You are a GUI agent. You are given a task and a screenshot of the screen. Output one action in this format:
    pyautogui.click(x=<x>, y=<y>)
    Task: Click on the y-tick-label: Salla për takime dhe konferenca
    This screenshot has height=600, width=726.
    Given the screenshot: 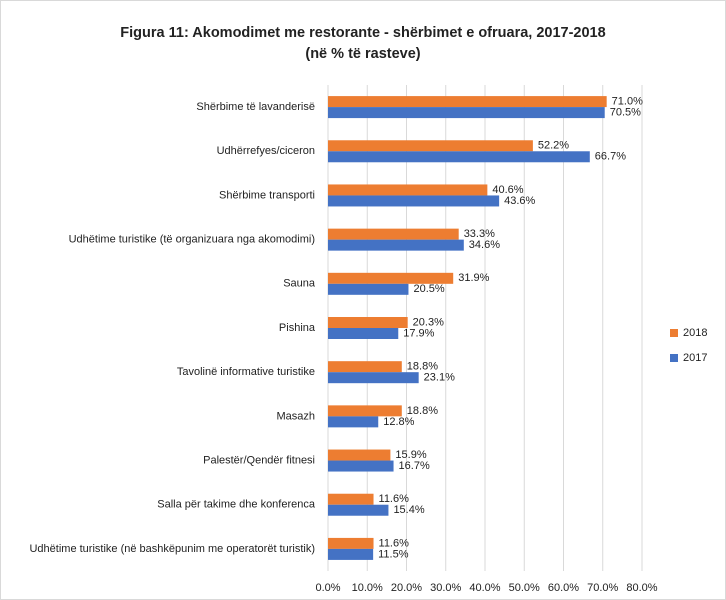 What is the action you would take?
    pyautogui.click(x=236, y=505)
    